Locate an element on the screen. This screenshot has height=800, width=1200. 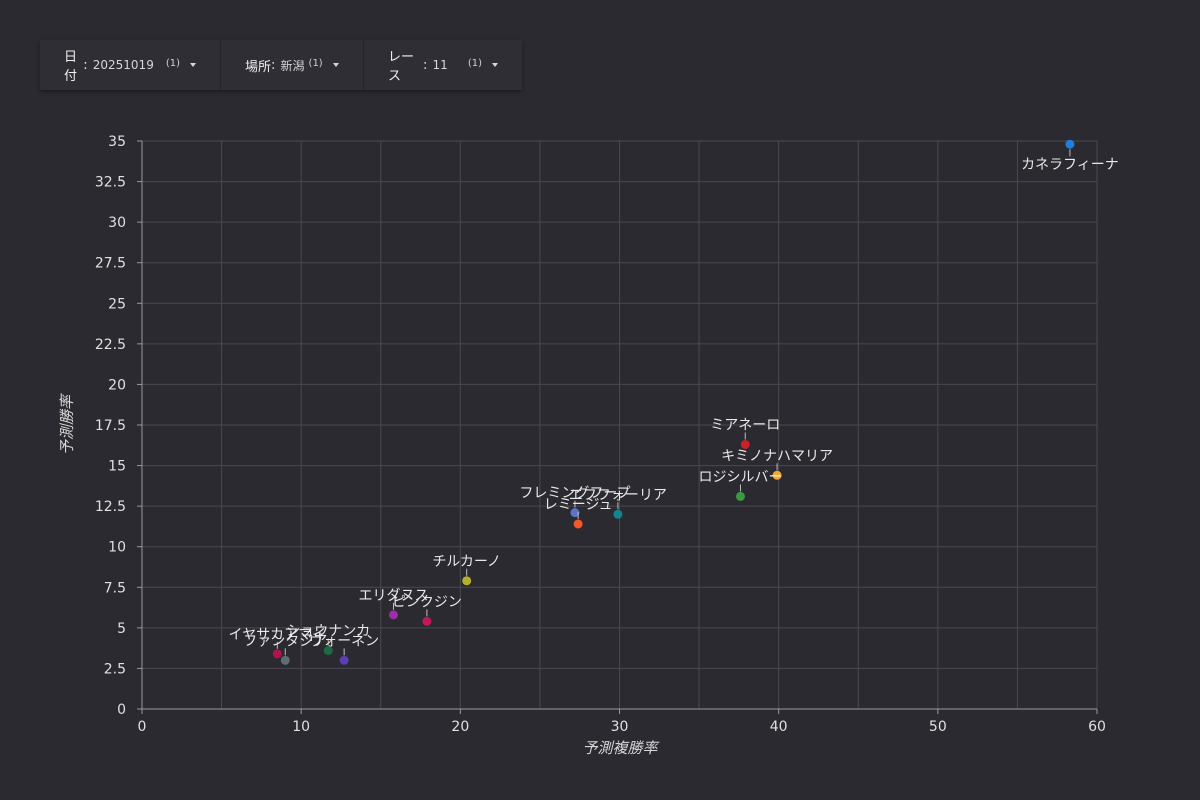
data-point: ピンクジン is located at coordinates (427, 610).